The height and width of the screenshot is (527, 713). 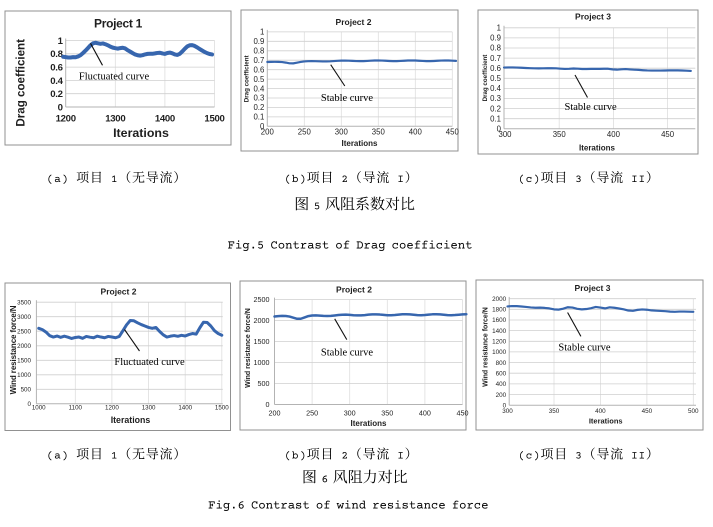 I want to click on svg-text: 800, so click(x=501, y=363).